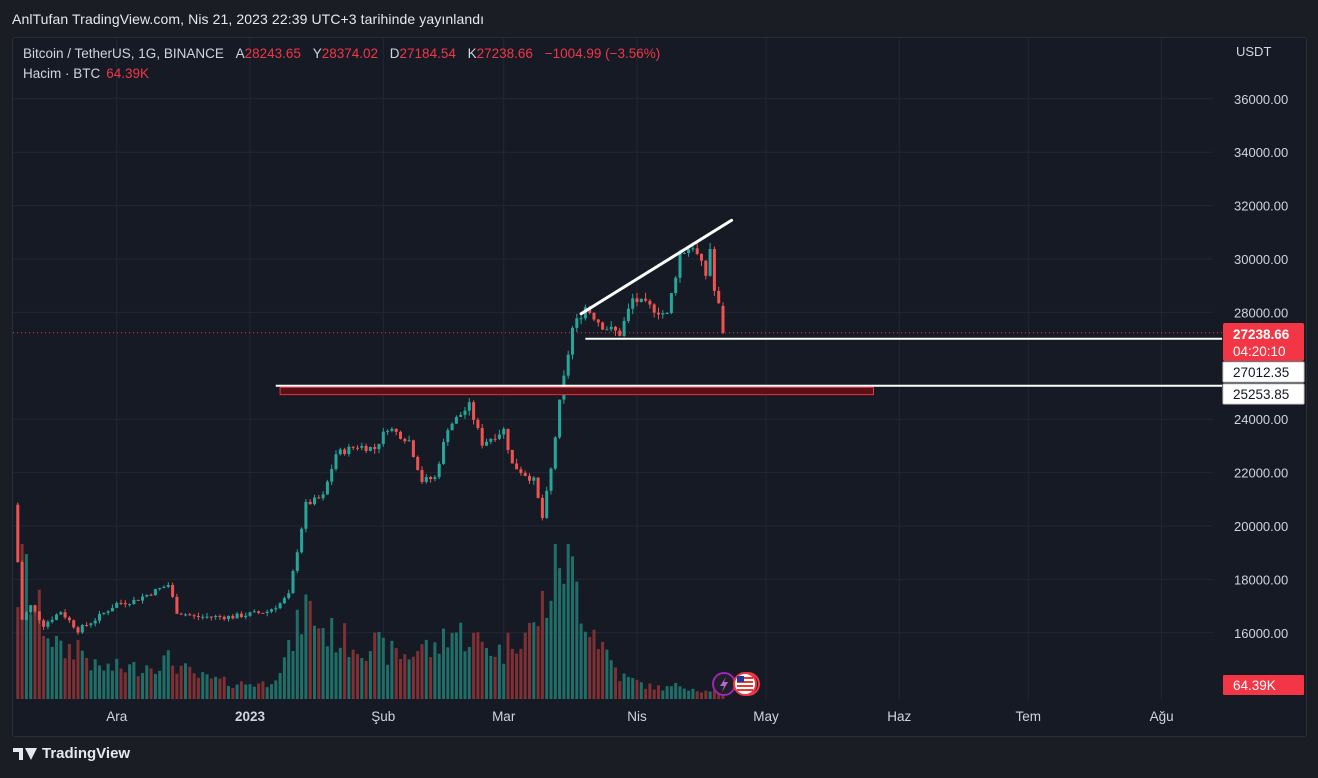  What do you see at coordinates (427, 53) in the screenshot?
I see `low-value: 27184.54` at bounding box center [427, 53].